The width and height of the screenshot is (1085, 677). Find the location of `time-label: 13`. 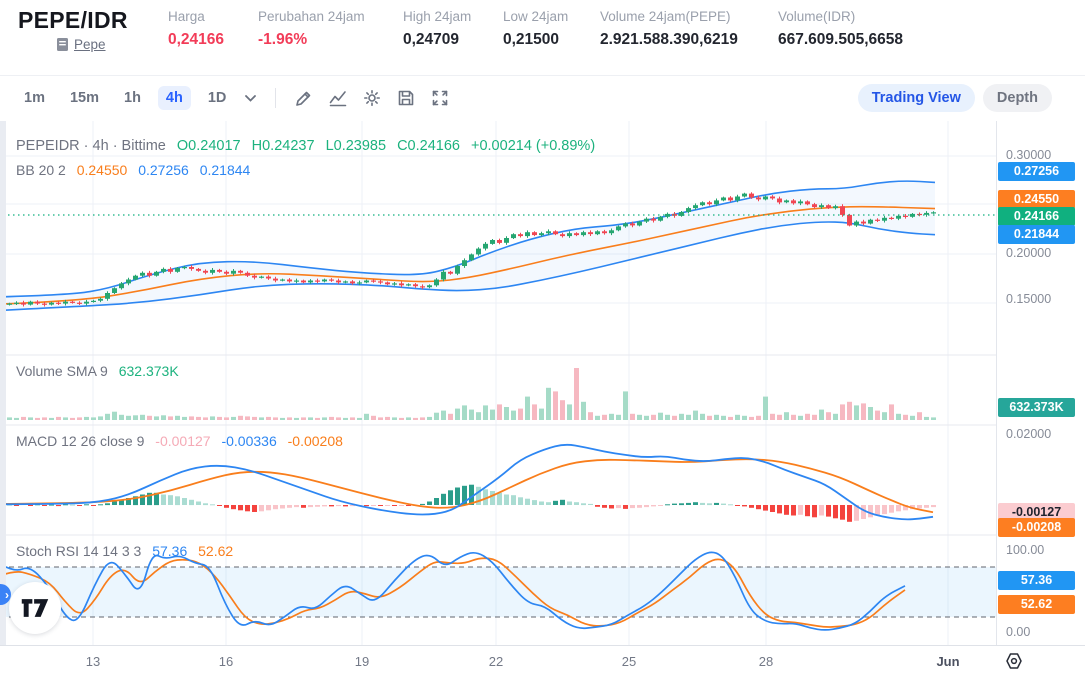

time-label: 13 is located at coordinates (93, 661).